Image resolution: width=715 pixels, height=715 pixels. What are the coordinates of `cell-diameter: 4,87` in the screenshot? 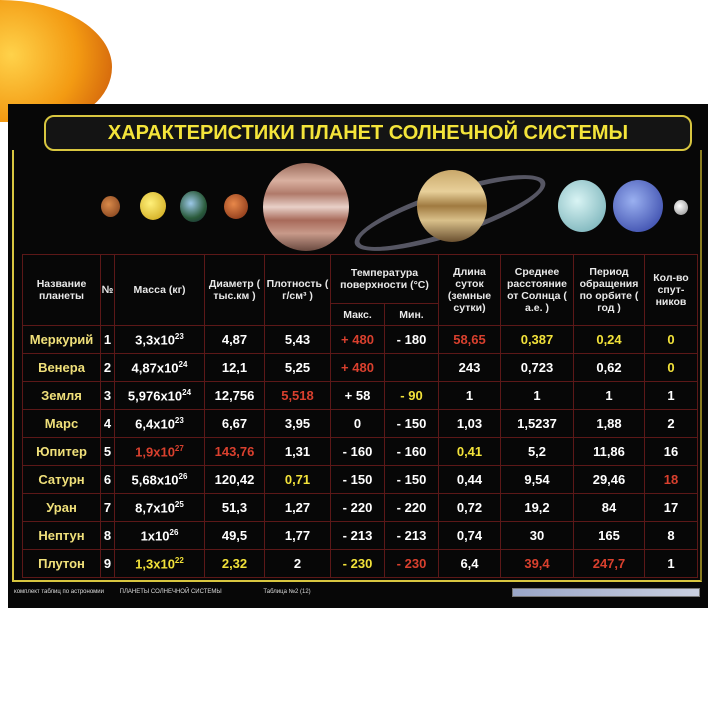 It's located at (234, 339).